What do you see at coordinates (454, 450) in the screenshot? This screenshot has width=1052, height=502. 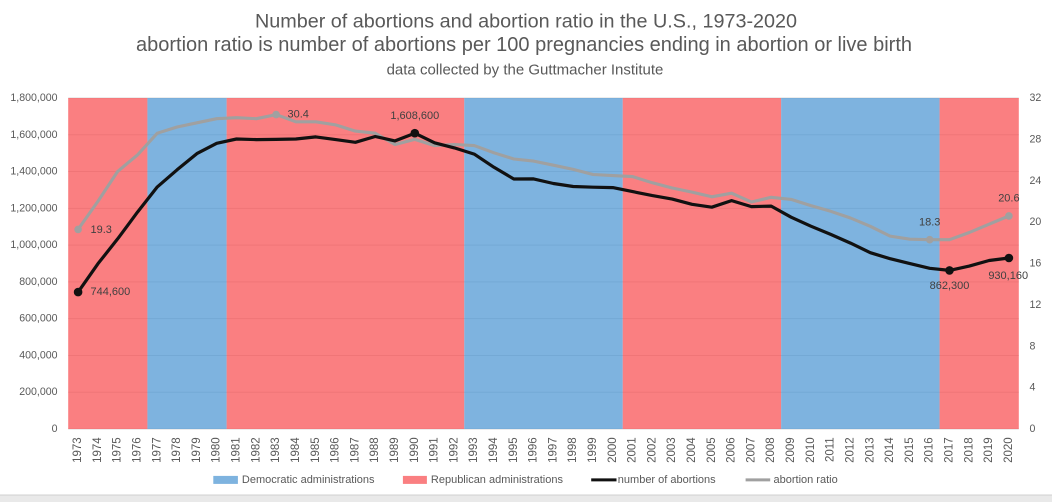 I see `svg-text: 1992` at bounding box center [454, 450].